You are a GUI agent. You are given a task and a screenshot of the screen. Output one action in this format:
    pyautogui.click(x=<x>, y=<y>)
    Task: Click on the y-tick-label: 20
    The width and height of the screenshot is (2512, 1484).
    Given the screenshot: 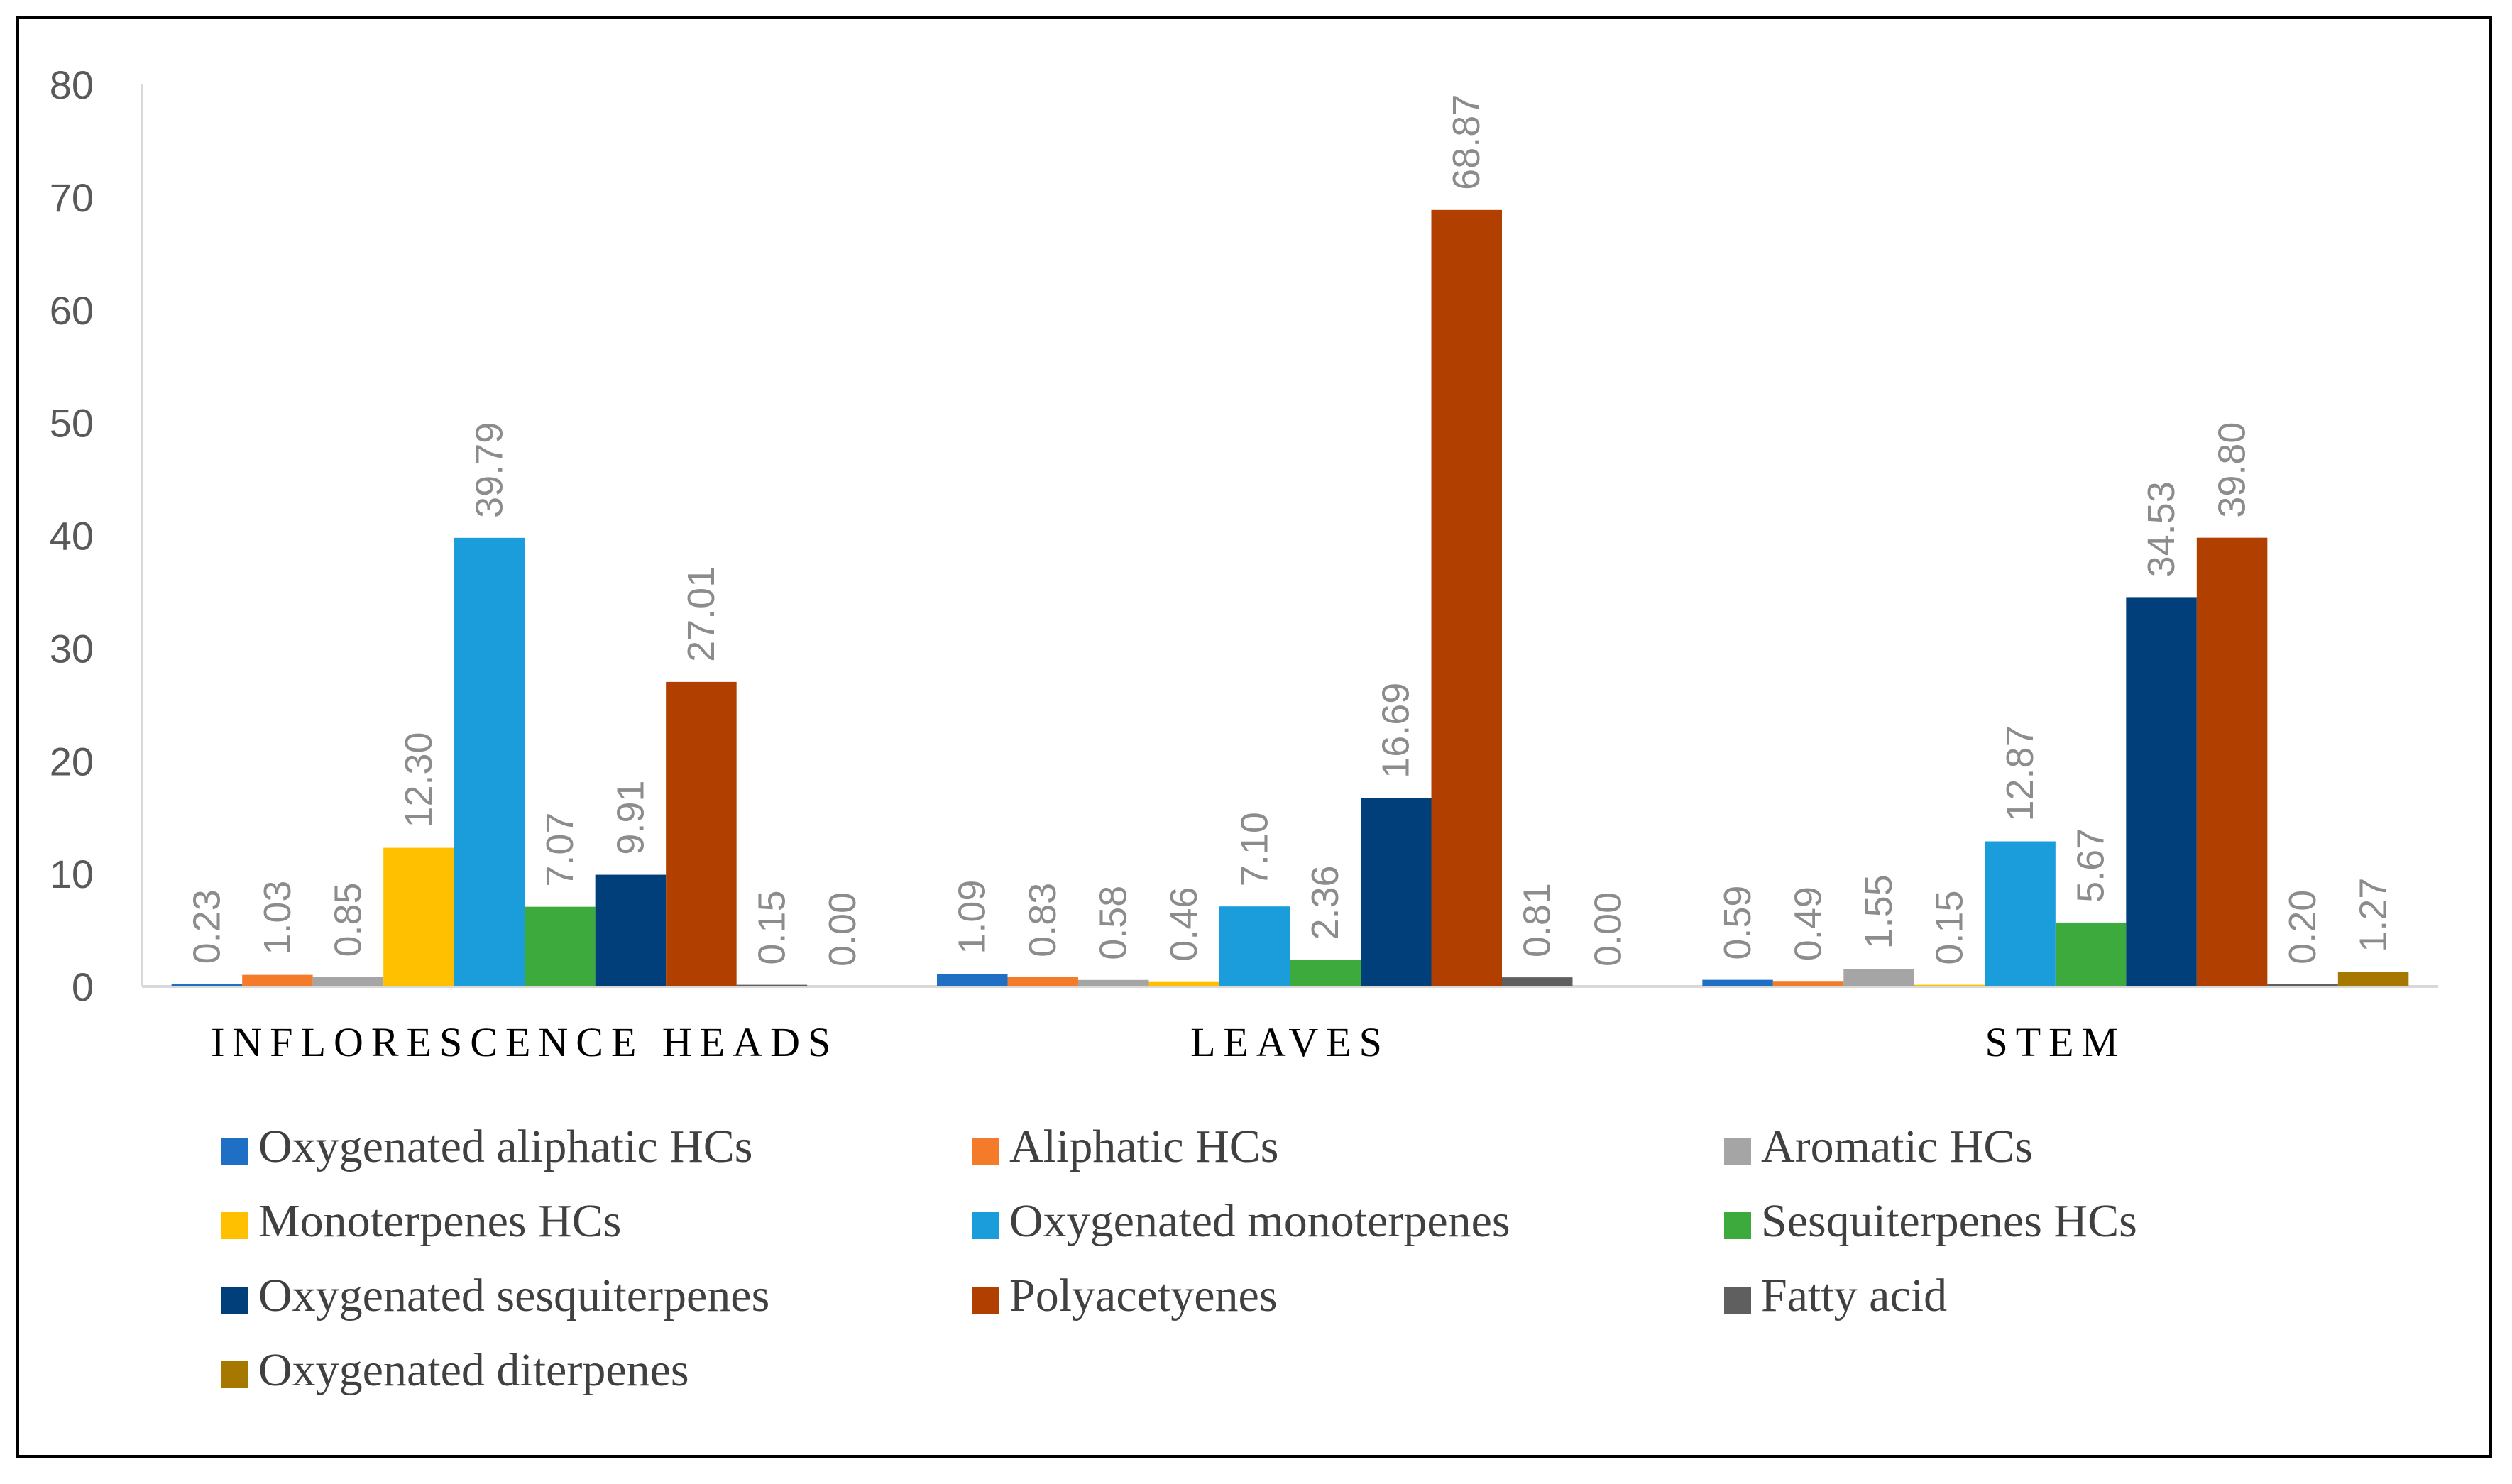 What is the action you would take?
    pyautogui.click(x=72, y=761)
    